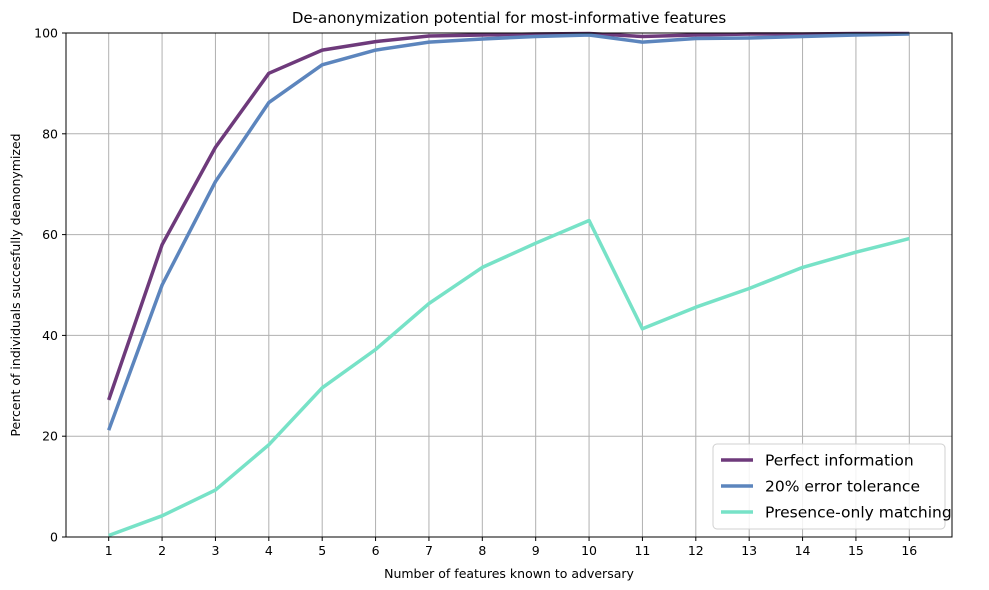 The width and height of the screenshot is (989, 590). What do you see at coordinates (803, 550) in the screenshot?
I see `x-tick-label: 14` at bounding box center [803, 550].